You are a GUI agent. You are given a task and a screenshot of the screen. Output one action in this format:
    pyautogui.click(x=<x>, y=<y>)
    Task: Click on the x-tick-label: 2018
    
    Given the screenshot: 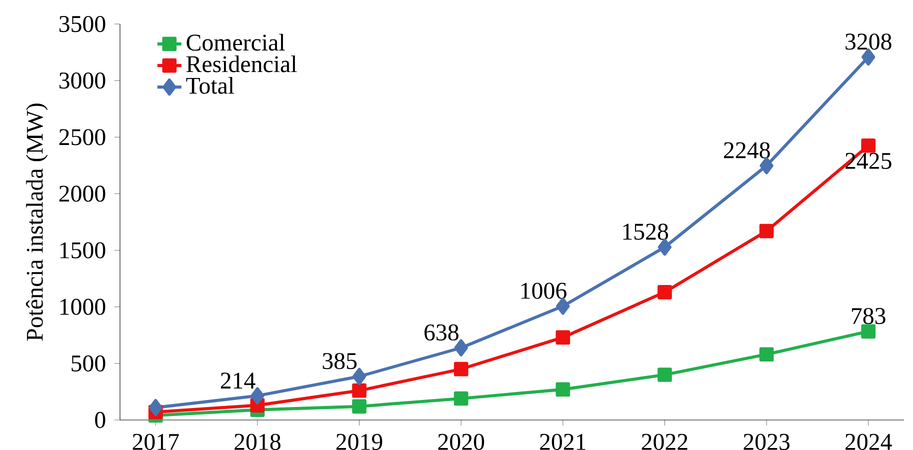 What is the action you would take?
    pyautogui.click(x=257, y=442)
    